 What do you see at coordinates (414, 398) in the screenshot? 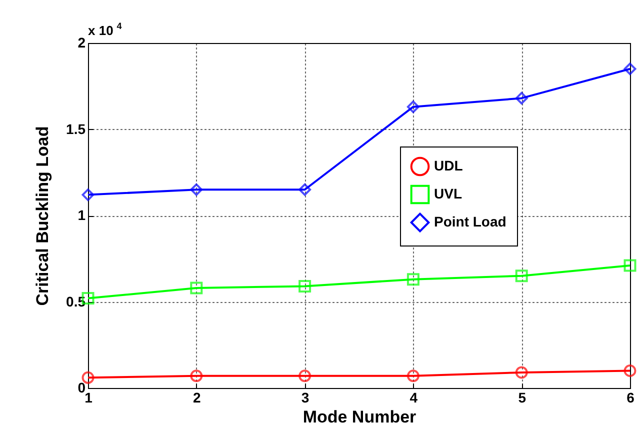
I see `x-tick-label: 4` at bounding box center [414, 398].